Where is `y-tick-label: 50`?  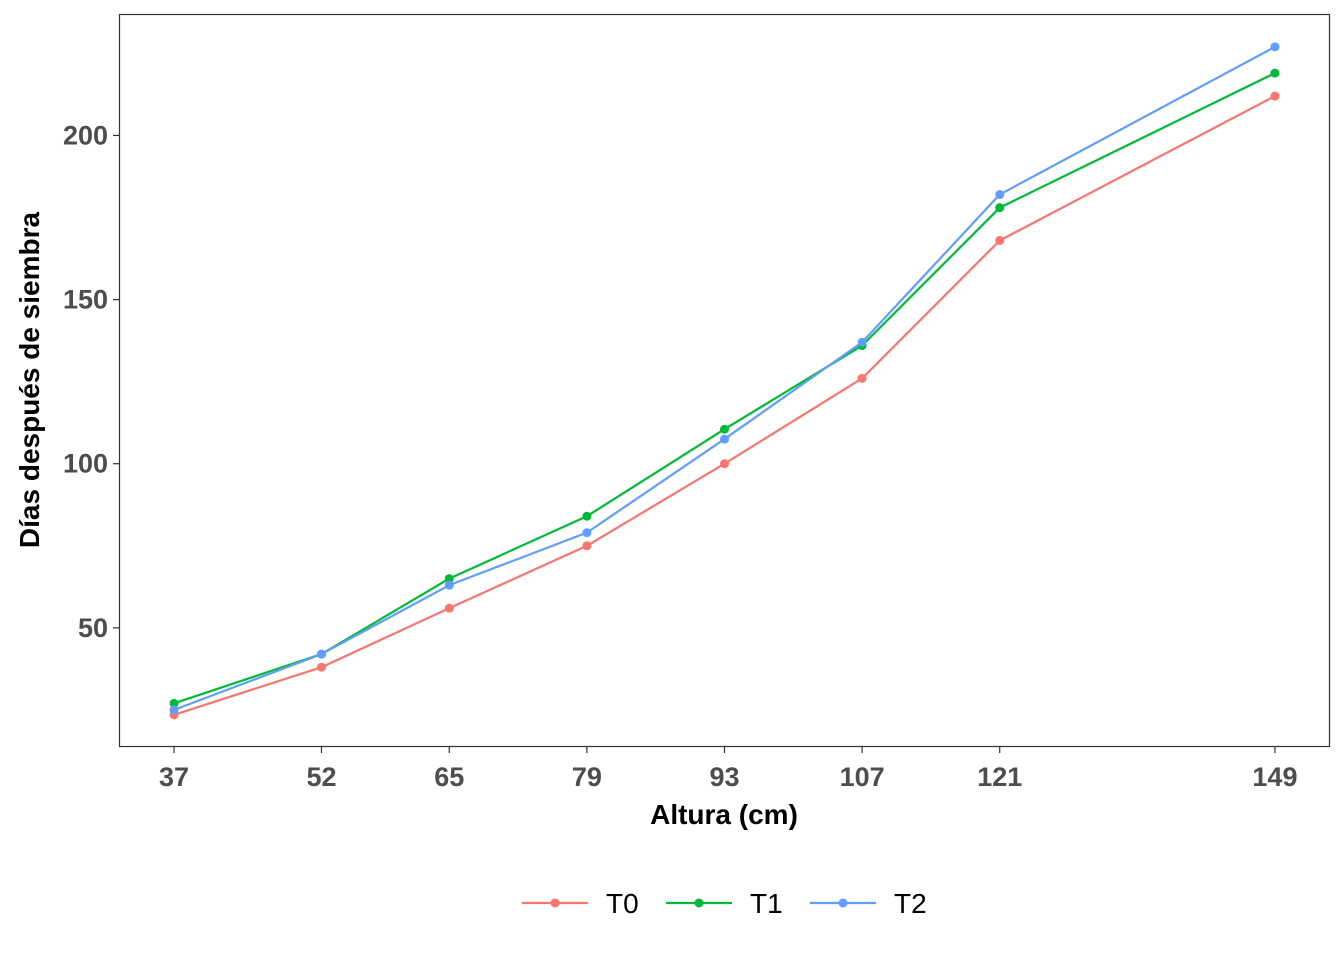 y-tick-label: 50 is located at coordinates (93, 628).